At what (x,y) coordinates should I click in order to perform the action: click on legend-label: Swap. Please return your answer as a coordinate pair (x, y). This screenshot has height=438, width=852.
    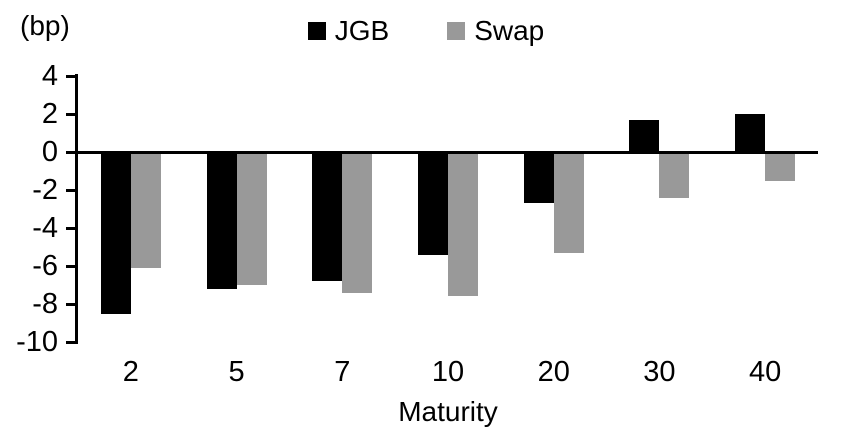
    Looking at the image, I should click on (509, 30).